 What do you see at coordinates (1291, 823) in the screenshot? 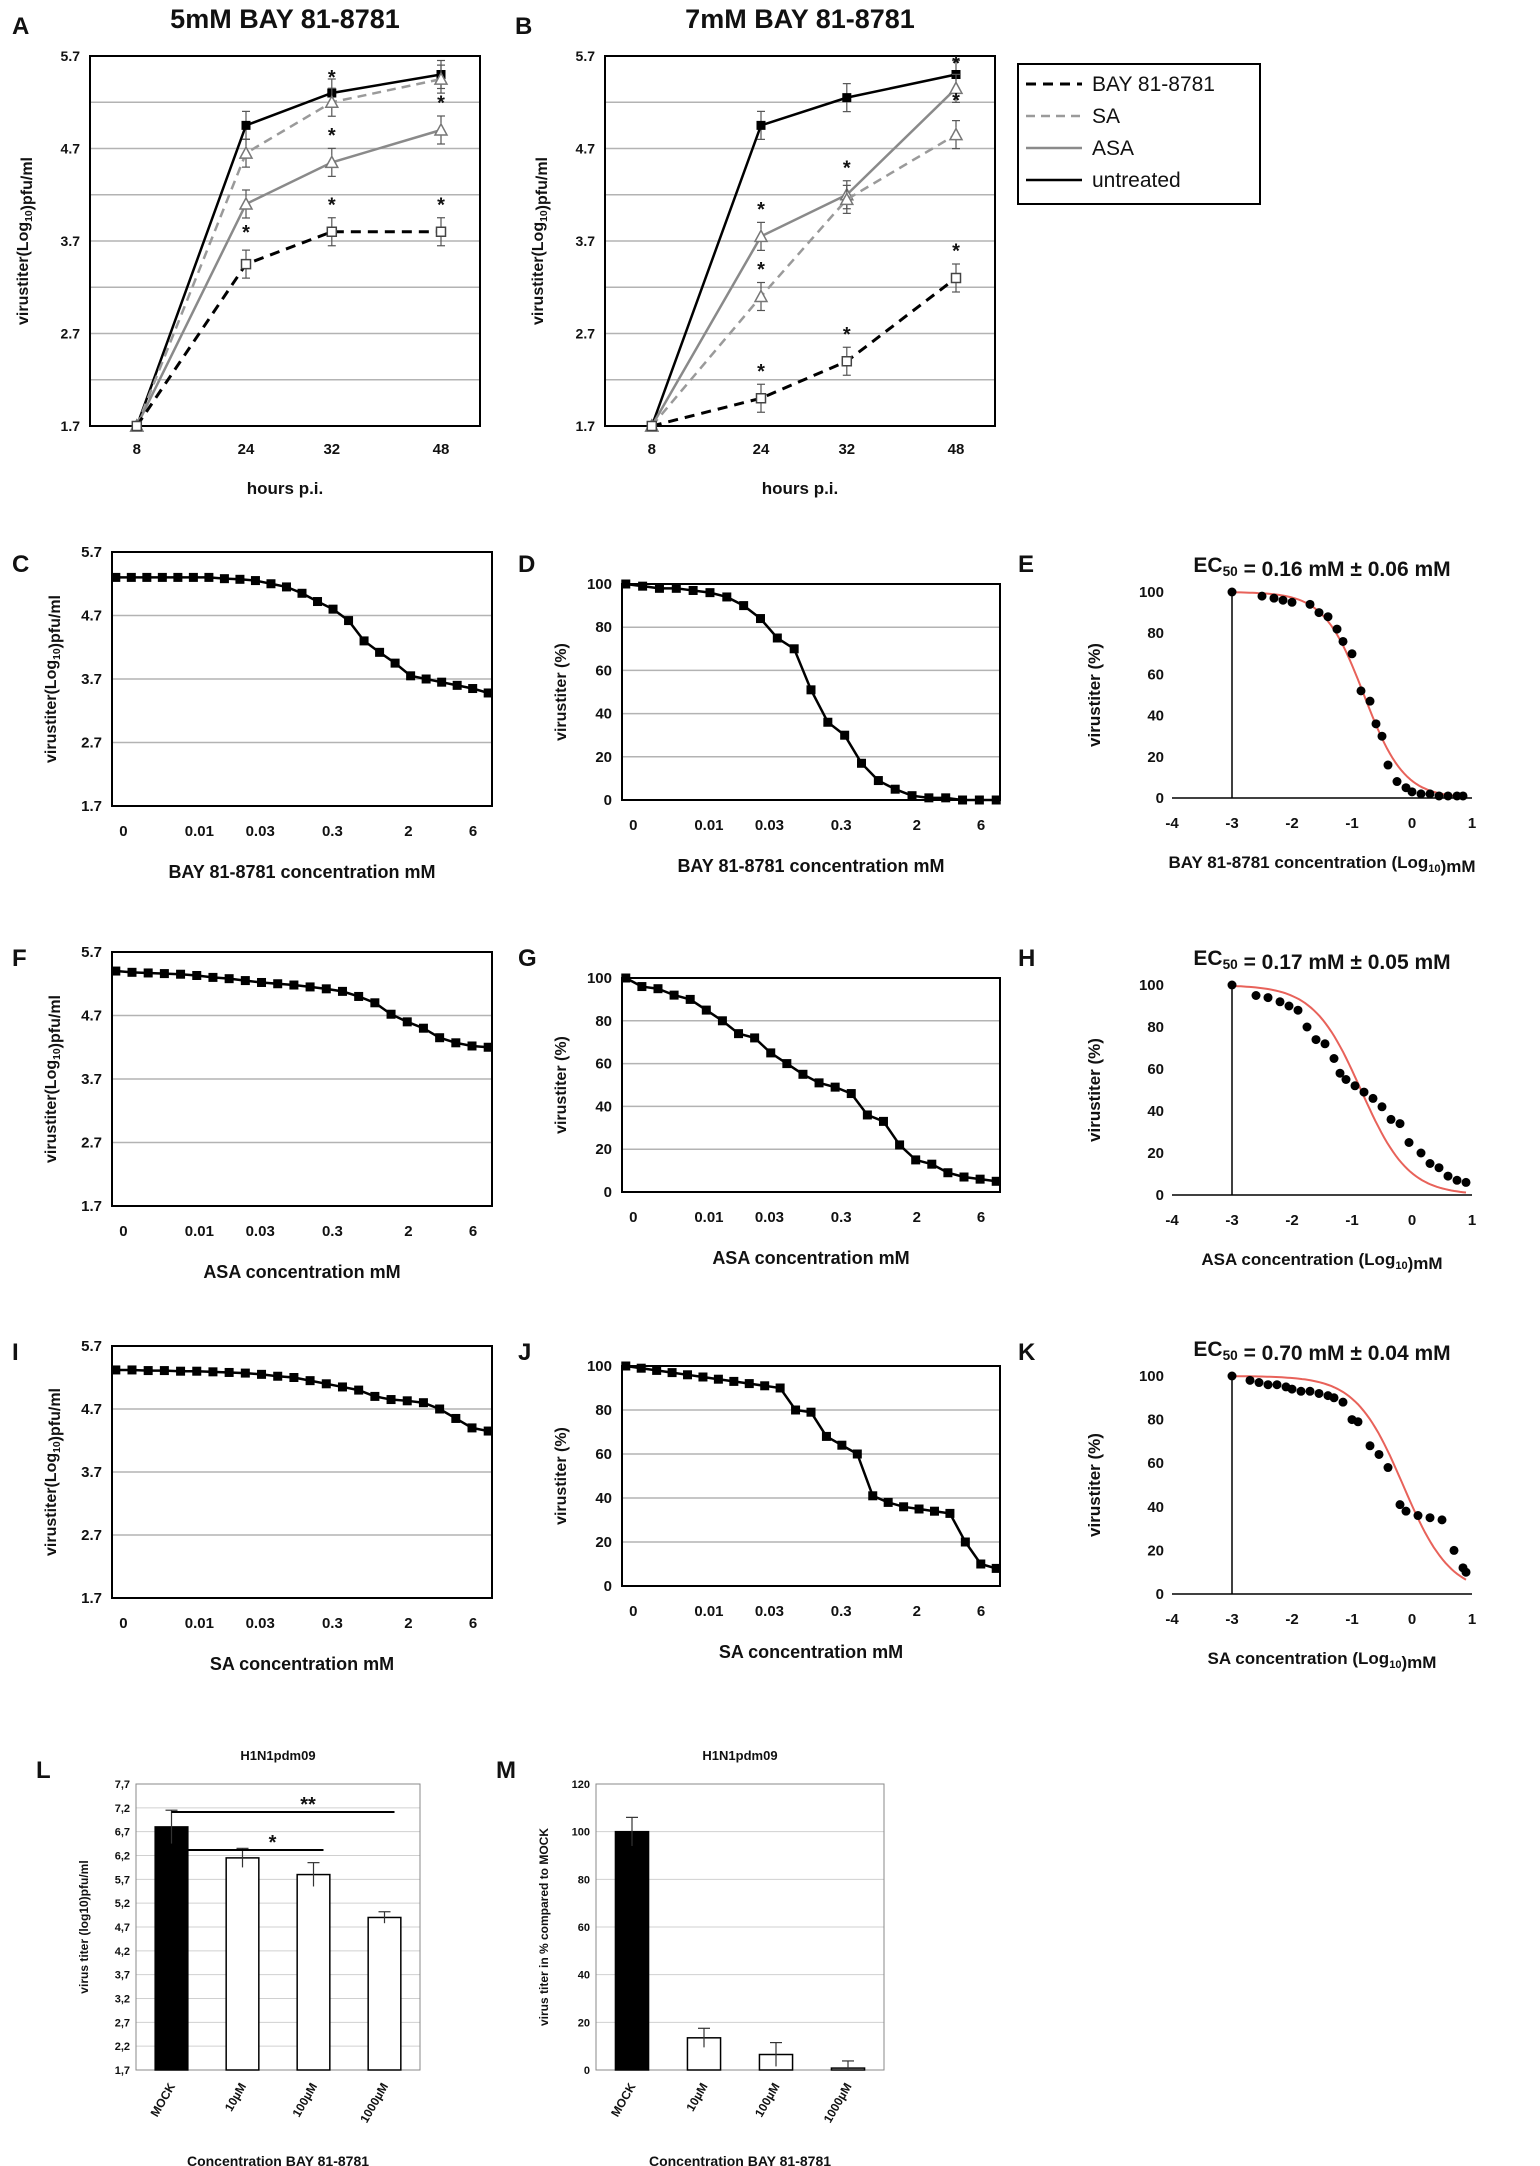
I see `x-tick-label: -2` at bounding box center [1291, 823].